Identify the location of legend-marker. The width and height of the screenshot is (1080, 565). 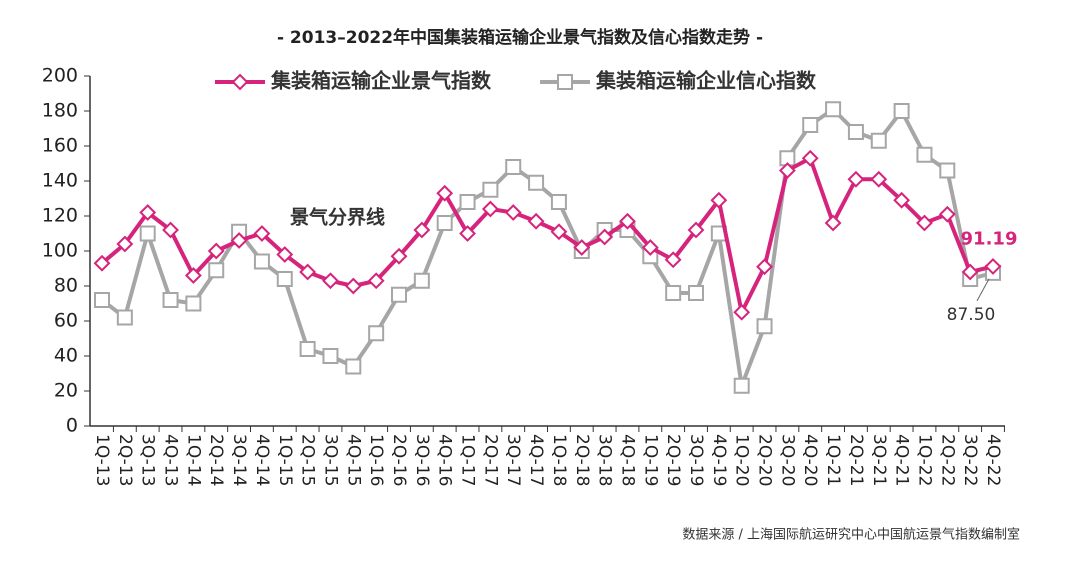
(565, 82).